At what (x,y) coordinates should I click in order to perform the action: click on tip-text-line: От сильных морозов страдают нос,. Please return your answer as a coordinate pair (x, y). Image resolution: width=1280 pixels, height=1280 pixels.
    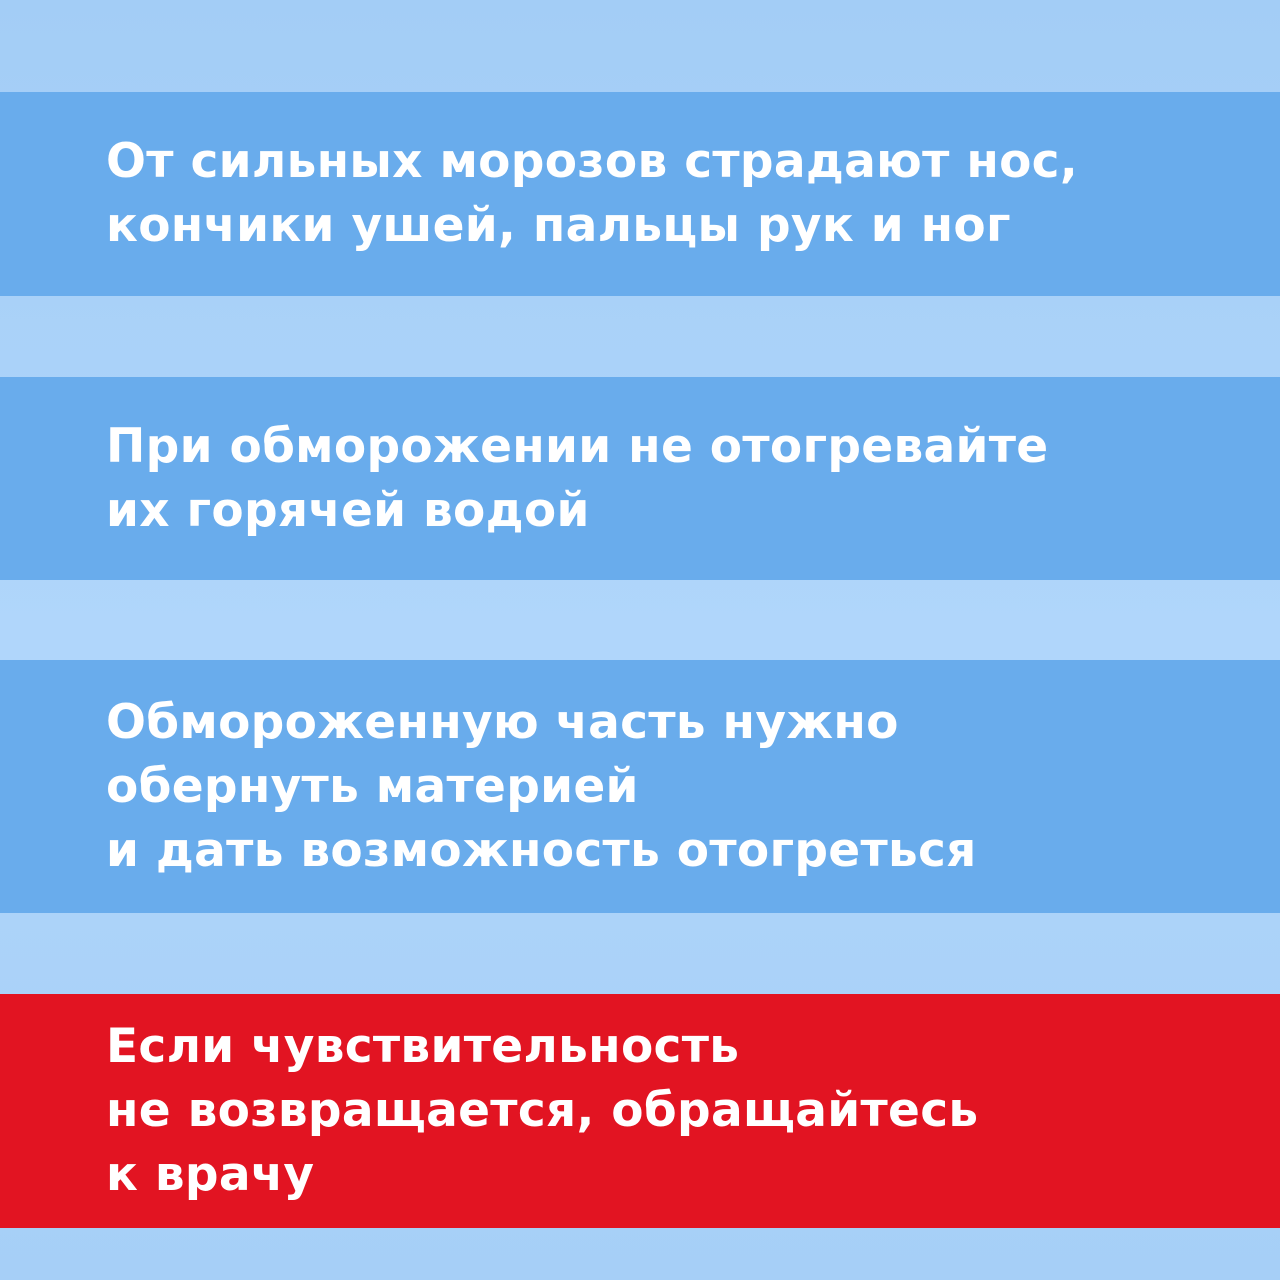
    Looking at the image, I should click on (592, 161).